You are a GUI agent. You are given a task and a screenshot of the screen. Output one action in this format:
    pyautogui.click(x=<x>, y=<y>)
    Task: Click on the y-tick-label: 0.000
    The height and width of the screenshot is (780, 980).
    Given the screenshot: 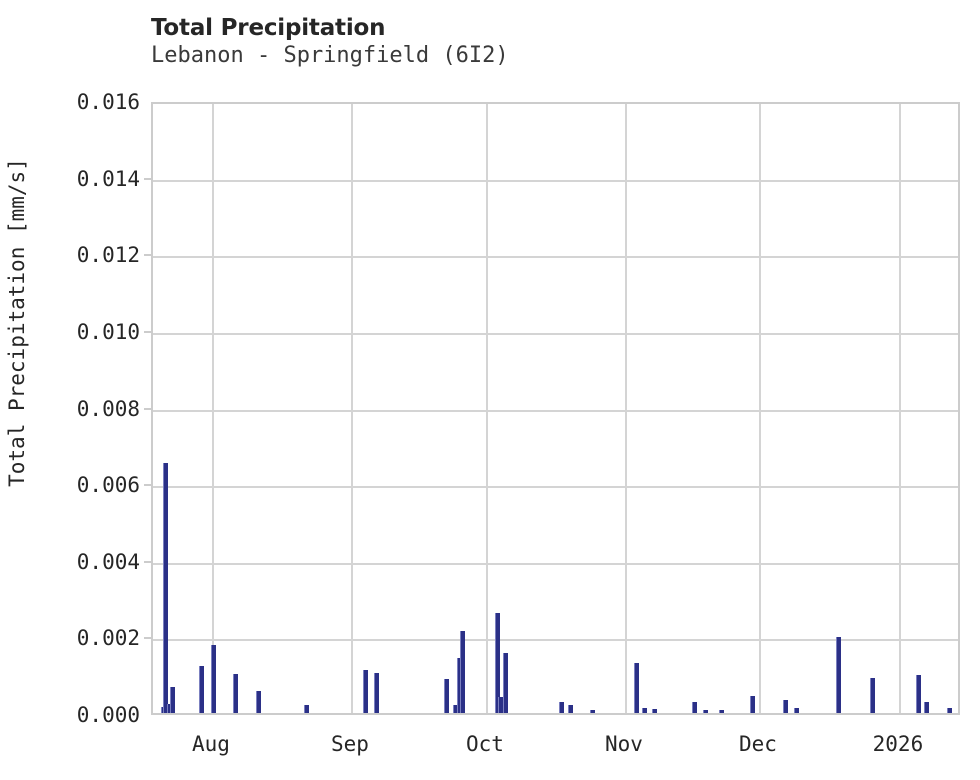 What is the action you would take?
    pyautogui.click(x=108, y=715)
    